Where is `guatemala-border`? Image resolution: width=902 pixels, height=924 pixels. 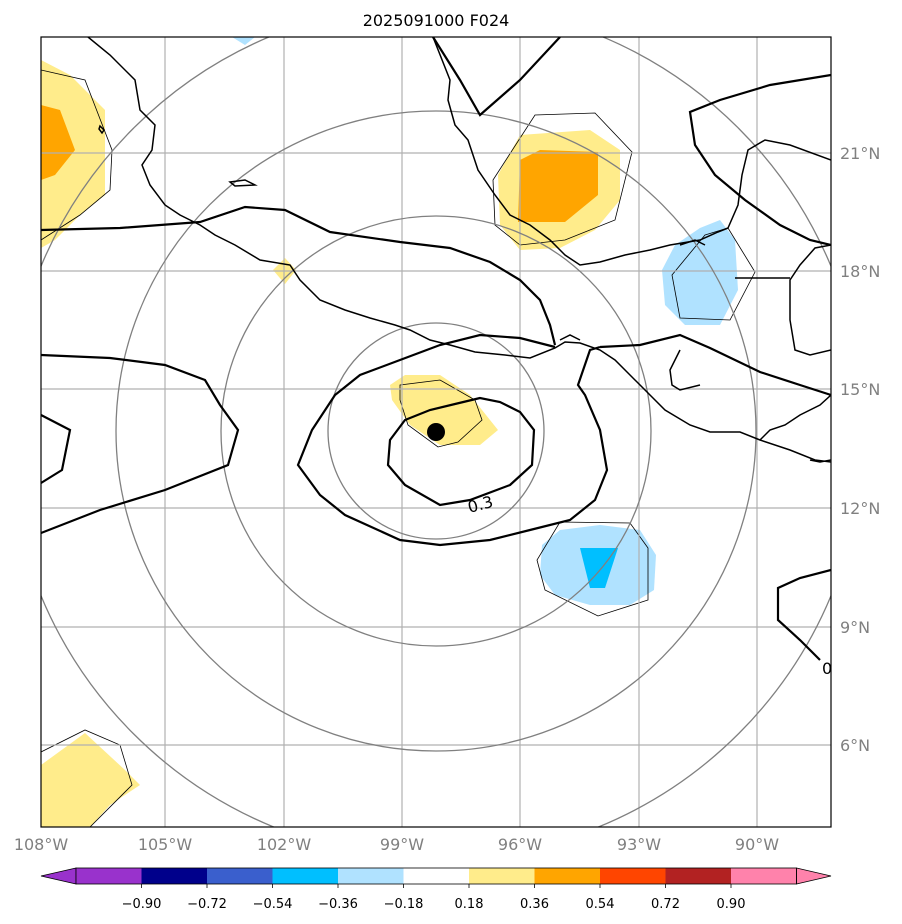 guatemala-border is located at coordinates (685, 370).